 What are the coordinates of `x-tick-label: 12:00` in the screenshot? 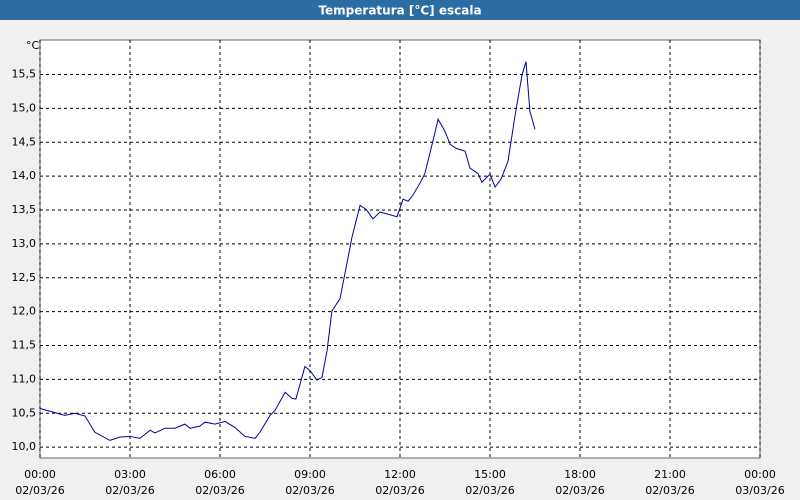 It's located at (400, 474).